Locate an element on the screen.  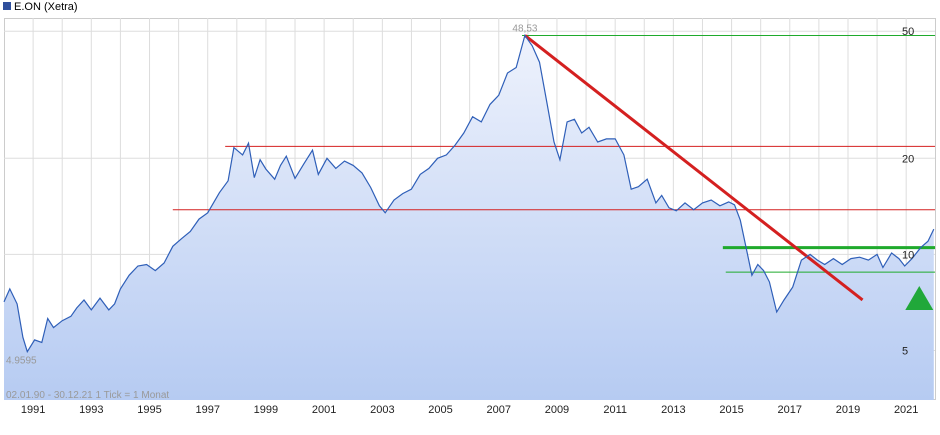
max-label: 48,53 is located at coordinates (524, 28).